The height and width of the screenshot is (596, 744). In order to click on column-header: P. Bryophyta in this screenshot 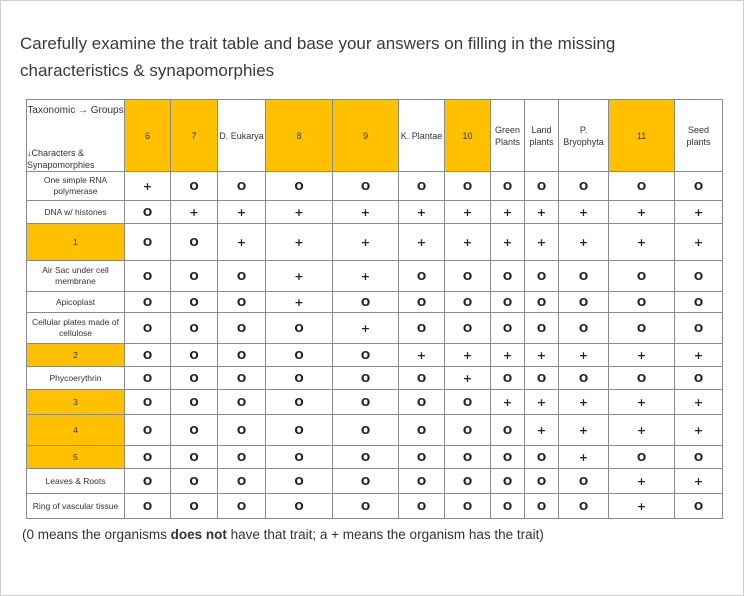, I will do `click(583, 135)`.